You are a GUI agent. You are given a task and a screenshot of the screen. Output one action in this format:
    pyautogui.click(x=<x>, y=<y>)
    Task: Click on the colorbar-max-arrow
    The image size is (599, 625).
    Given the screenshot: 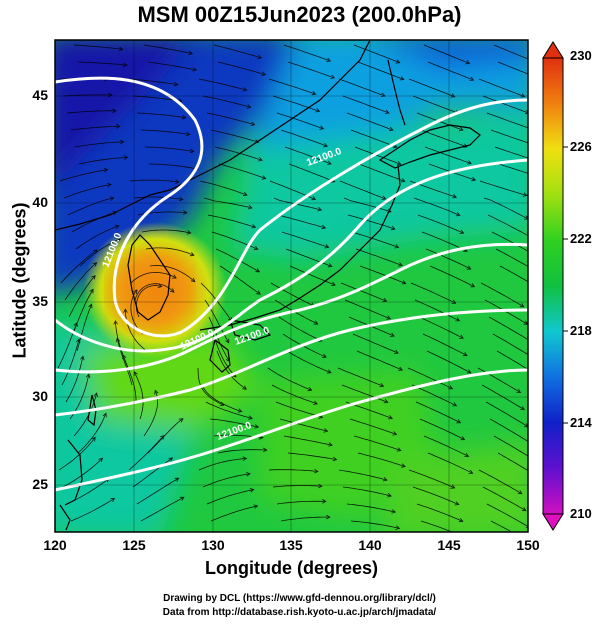 What is the action you would take?
    pyautogui.click(x=553, y=50)
    